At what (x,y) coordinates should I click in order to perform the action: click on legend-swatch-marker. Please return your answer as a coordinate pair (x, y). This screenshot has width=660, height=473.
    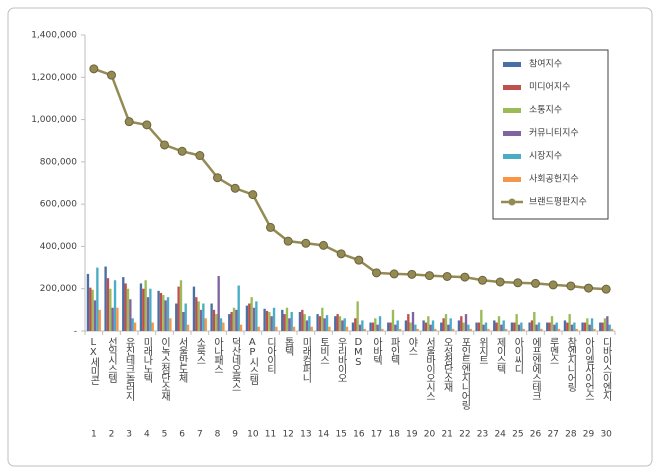
    Looking at the image, I should click on (512, 202).